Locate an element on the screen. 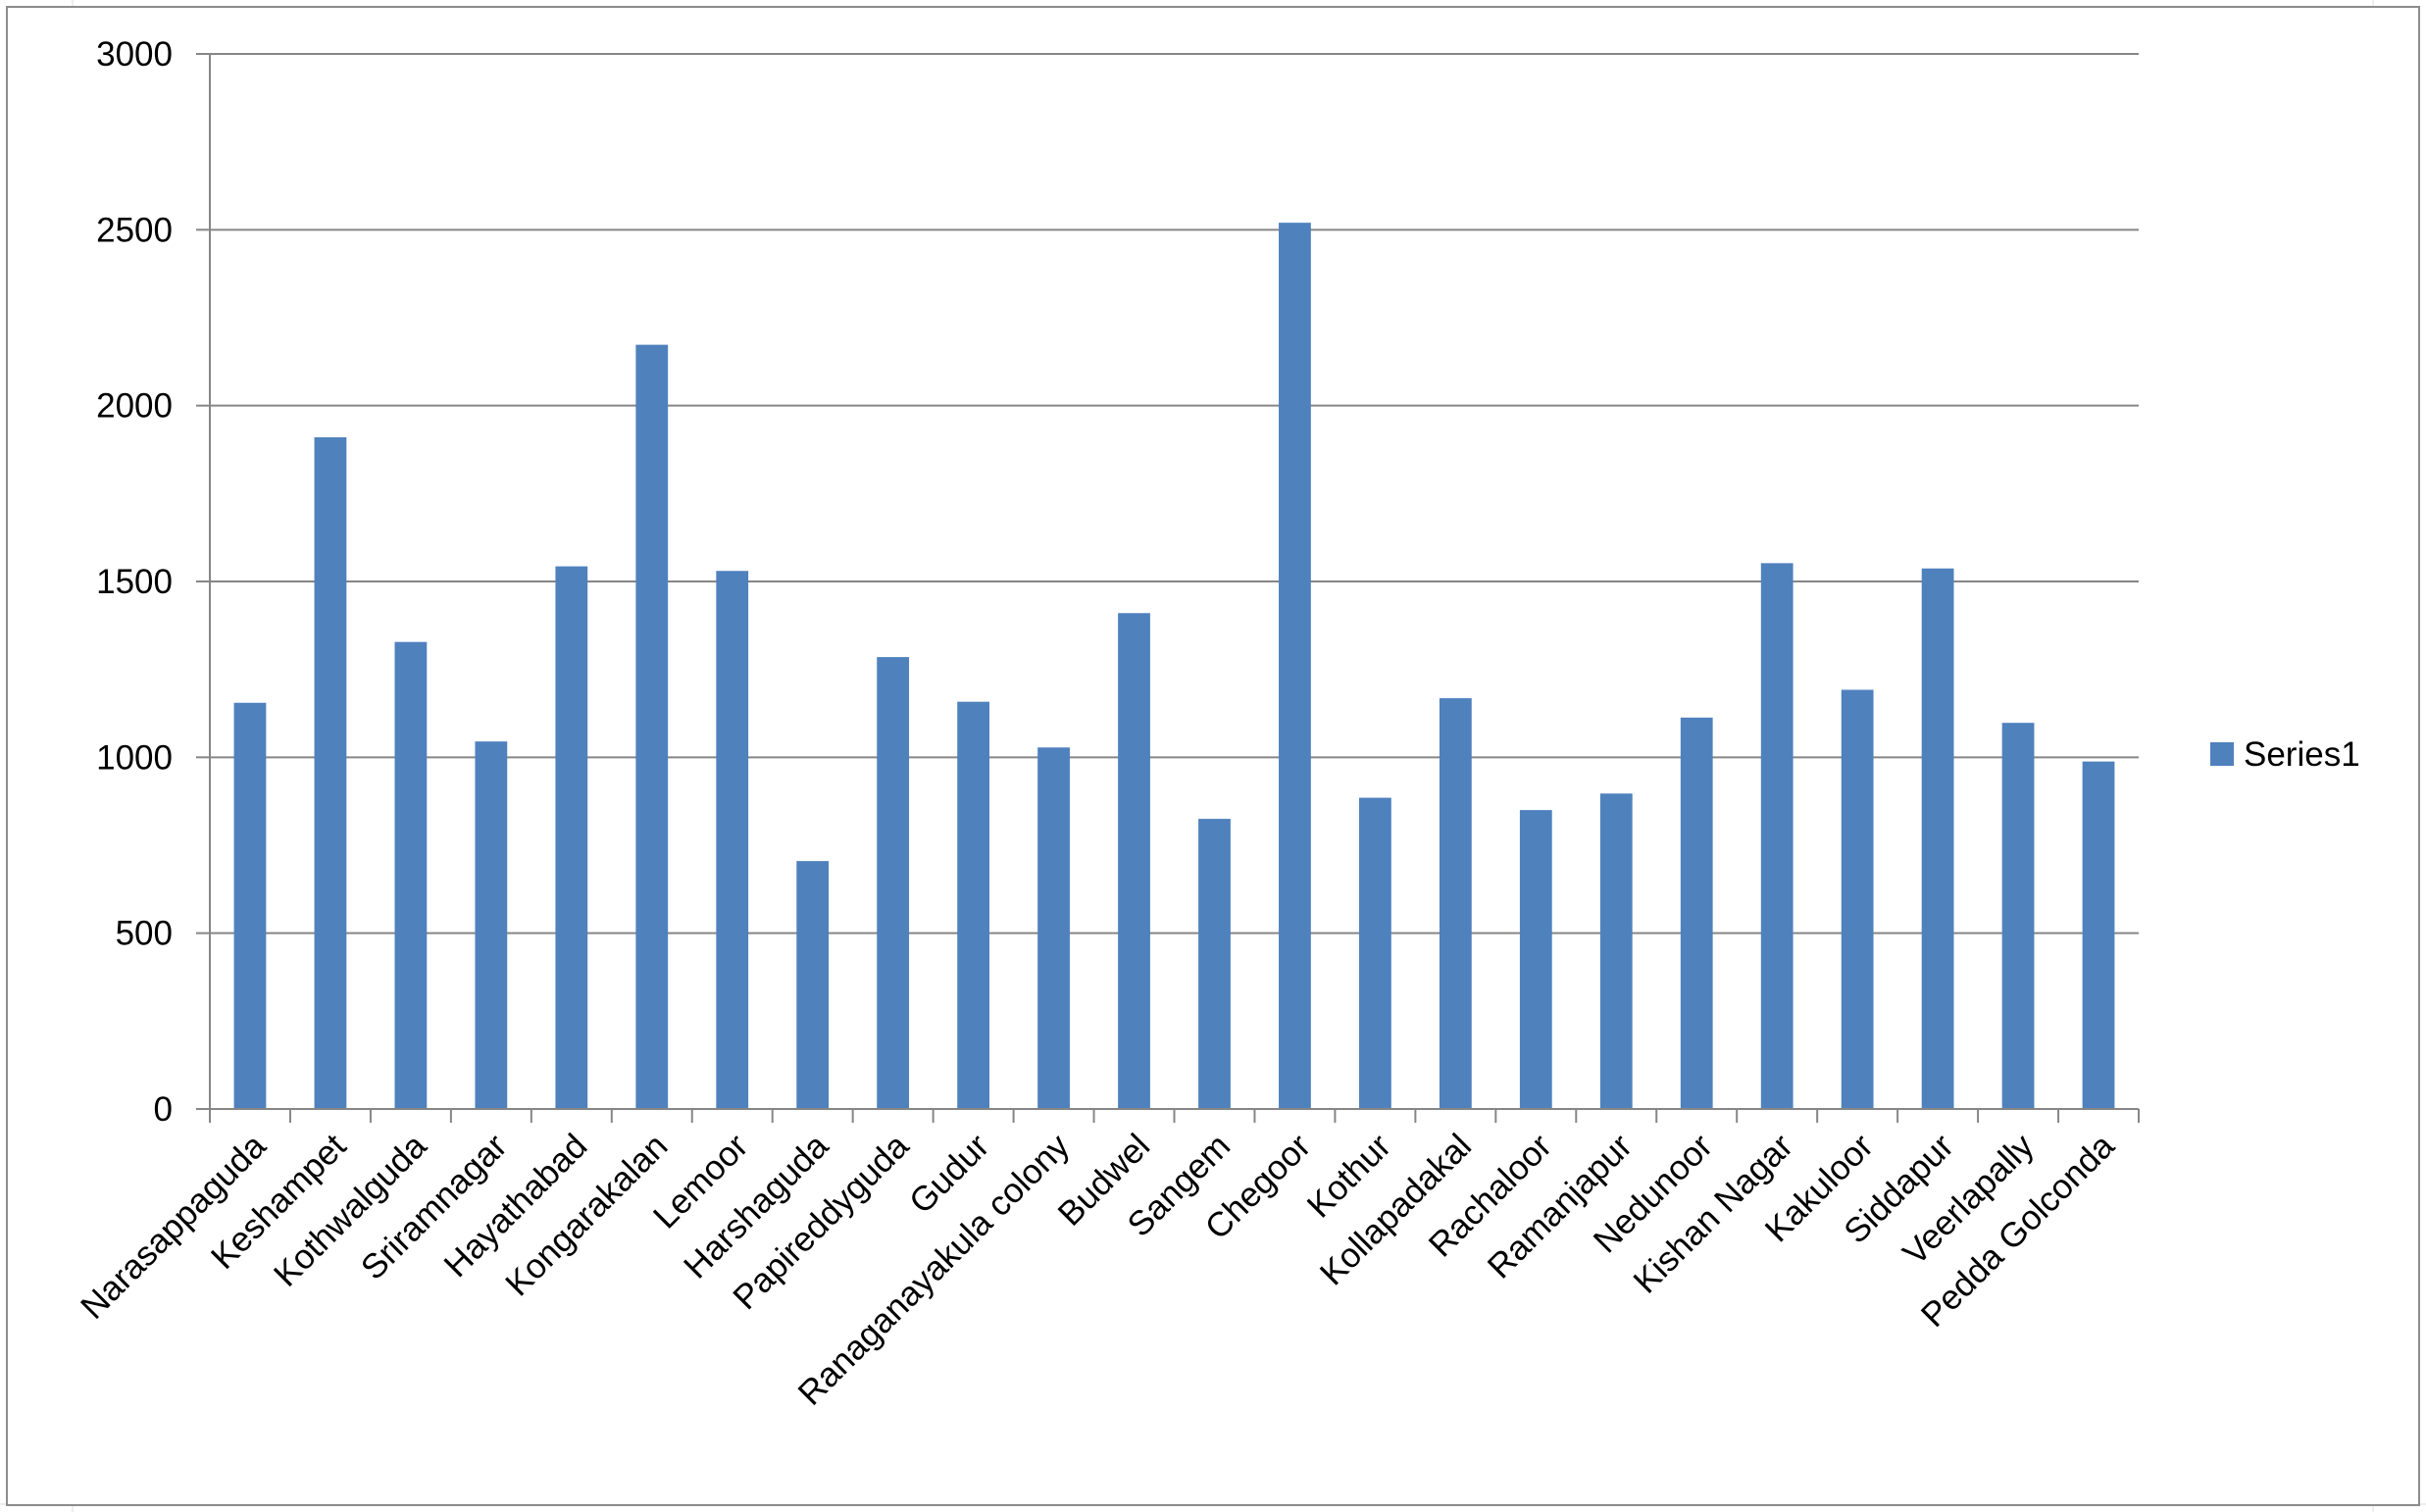 This screenshot has height=1512, width=2426. y-tick-label: 1500 is located at coordinates (134, 582).